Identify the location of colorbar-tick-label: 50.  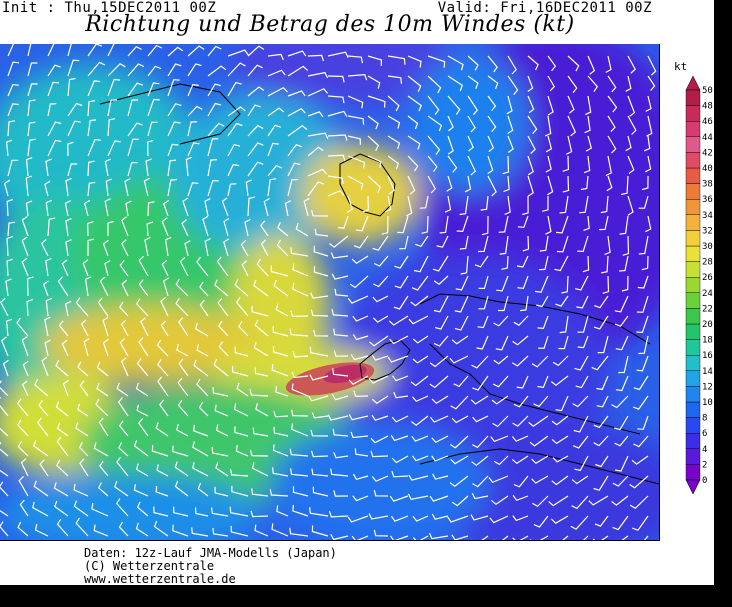
(707, 91).